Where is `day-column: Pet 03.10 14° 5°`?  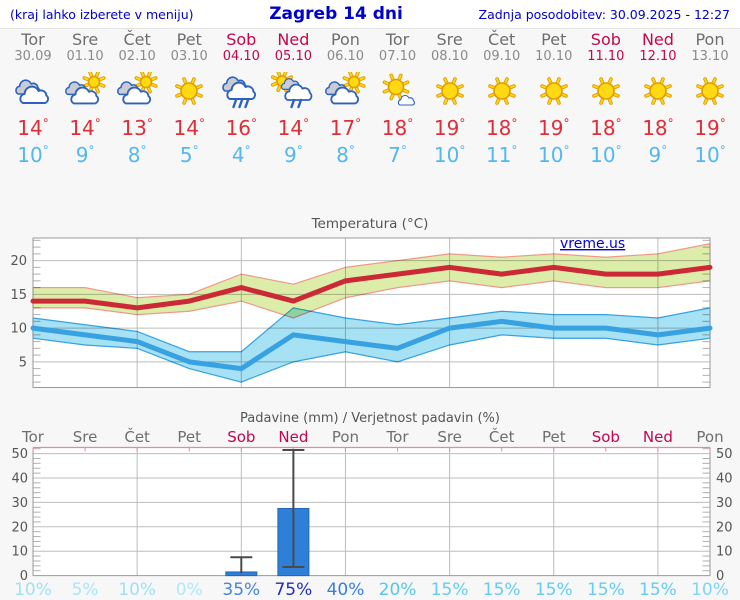 day-column: Pet 03.10 14° 5° is located at coordinates (189, 99).